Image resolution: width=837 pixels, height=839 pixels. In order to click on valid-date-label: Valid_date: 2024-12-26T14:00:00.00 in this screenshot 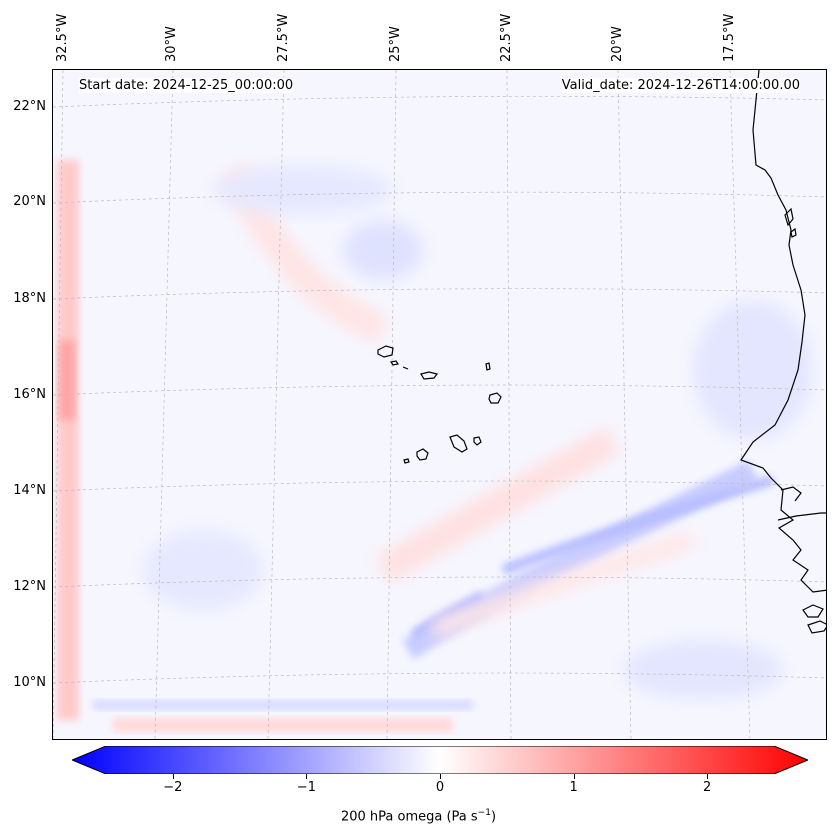, I will do `click(680, 85)`.